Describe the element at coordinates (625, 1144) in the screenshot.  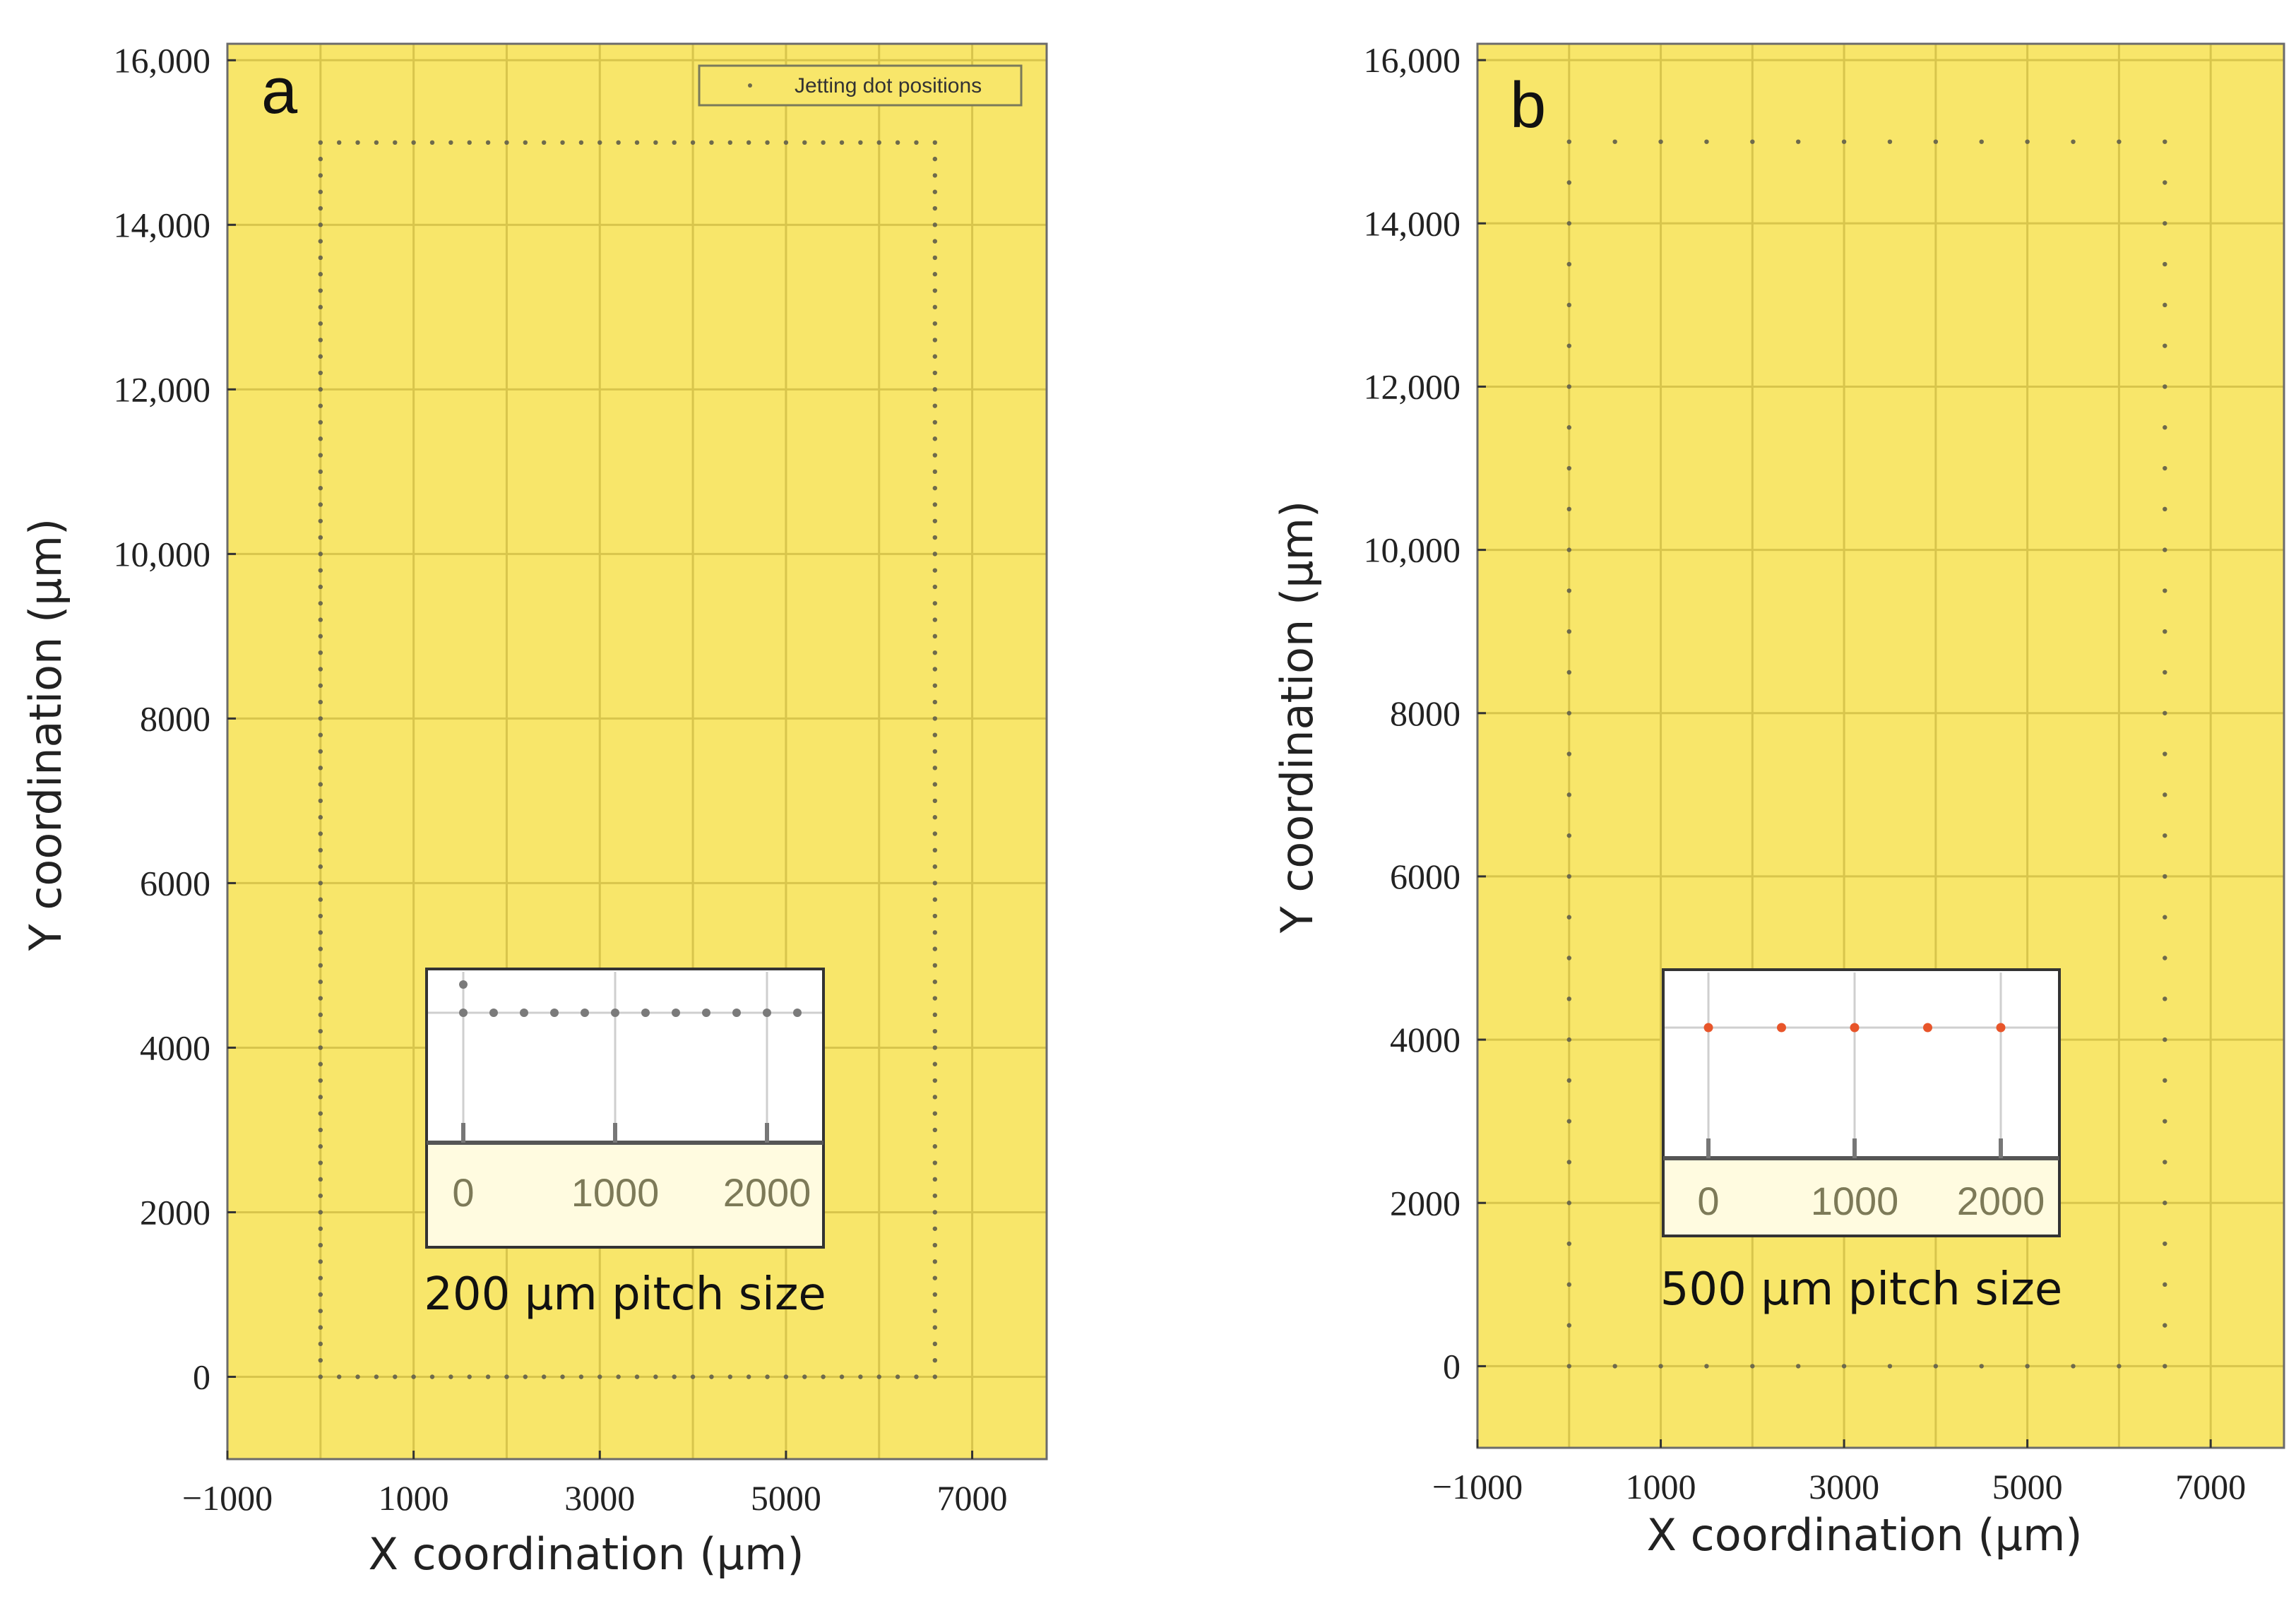
I see `inset-a: 0 1000 2000 200 µm pitch size` at that location.